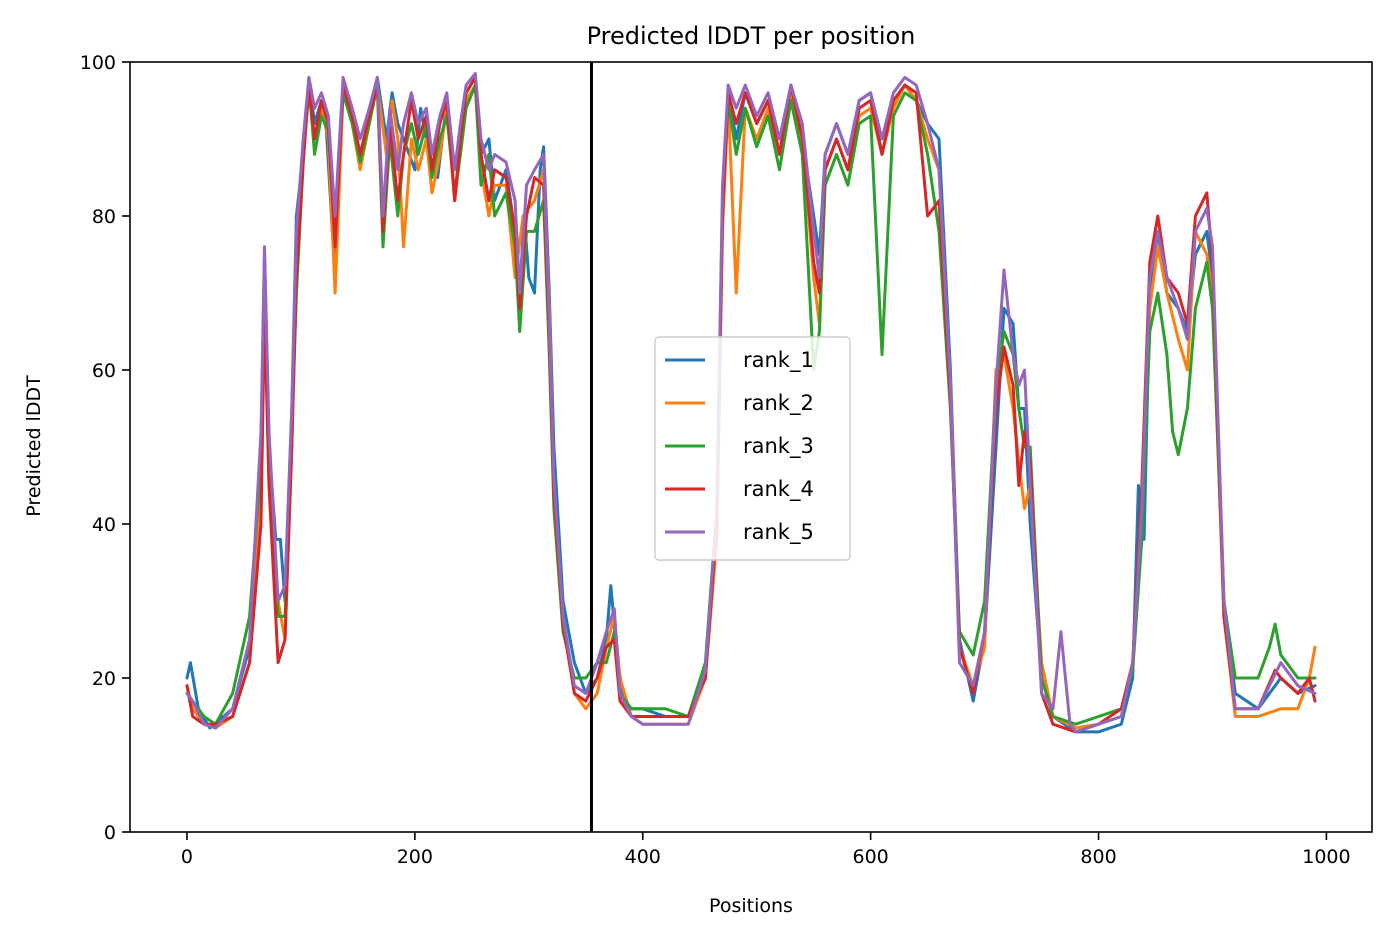  What do you see at coordinates (98, 63) in the screenshot?
I see `y-tick-label: 100` at bounding box center [98, 63].